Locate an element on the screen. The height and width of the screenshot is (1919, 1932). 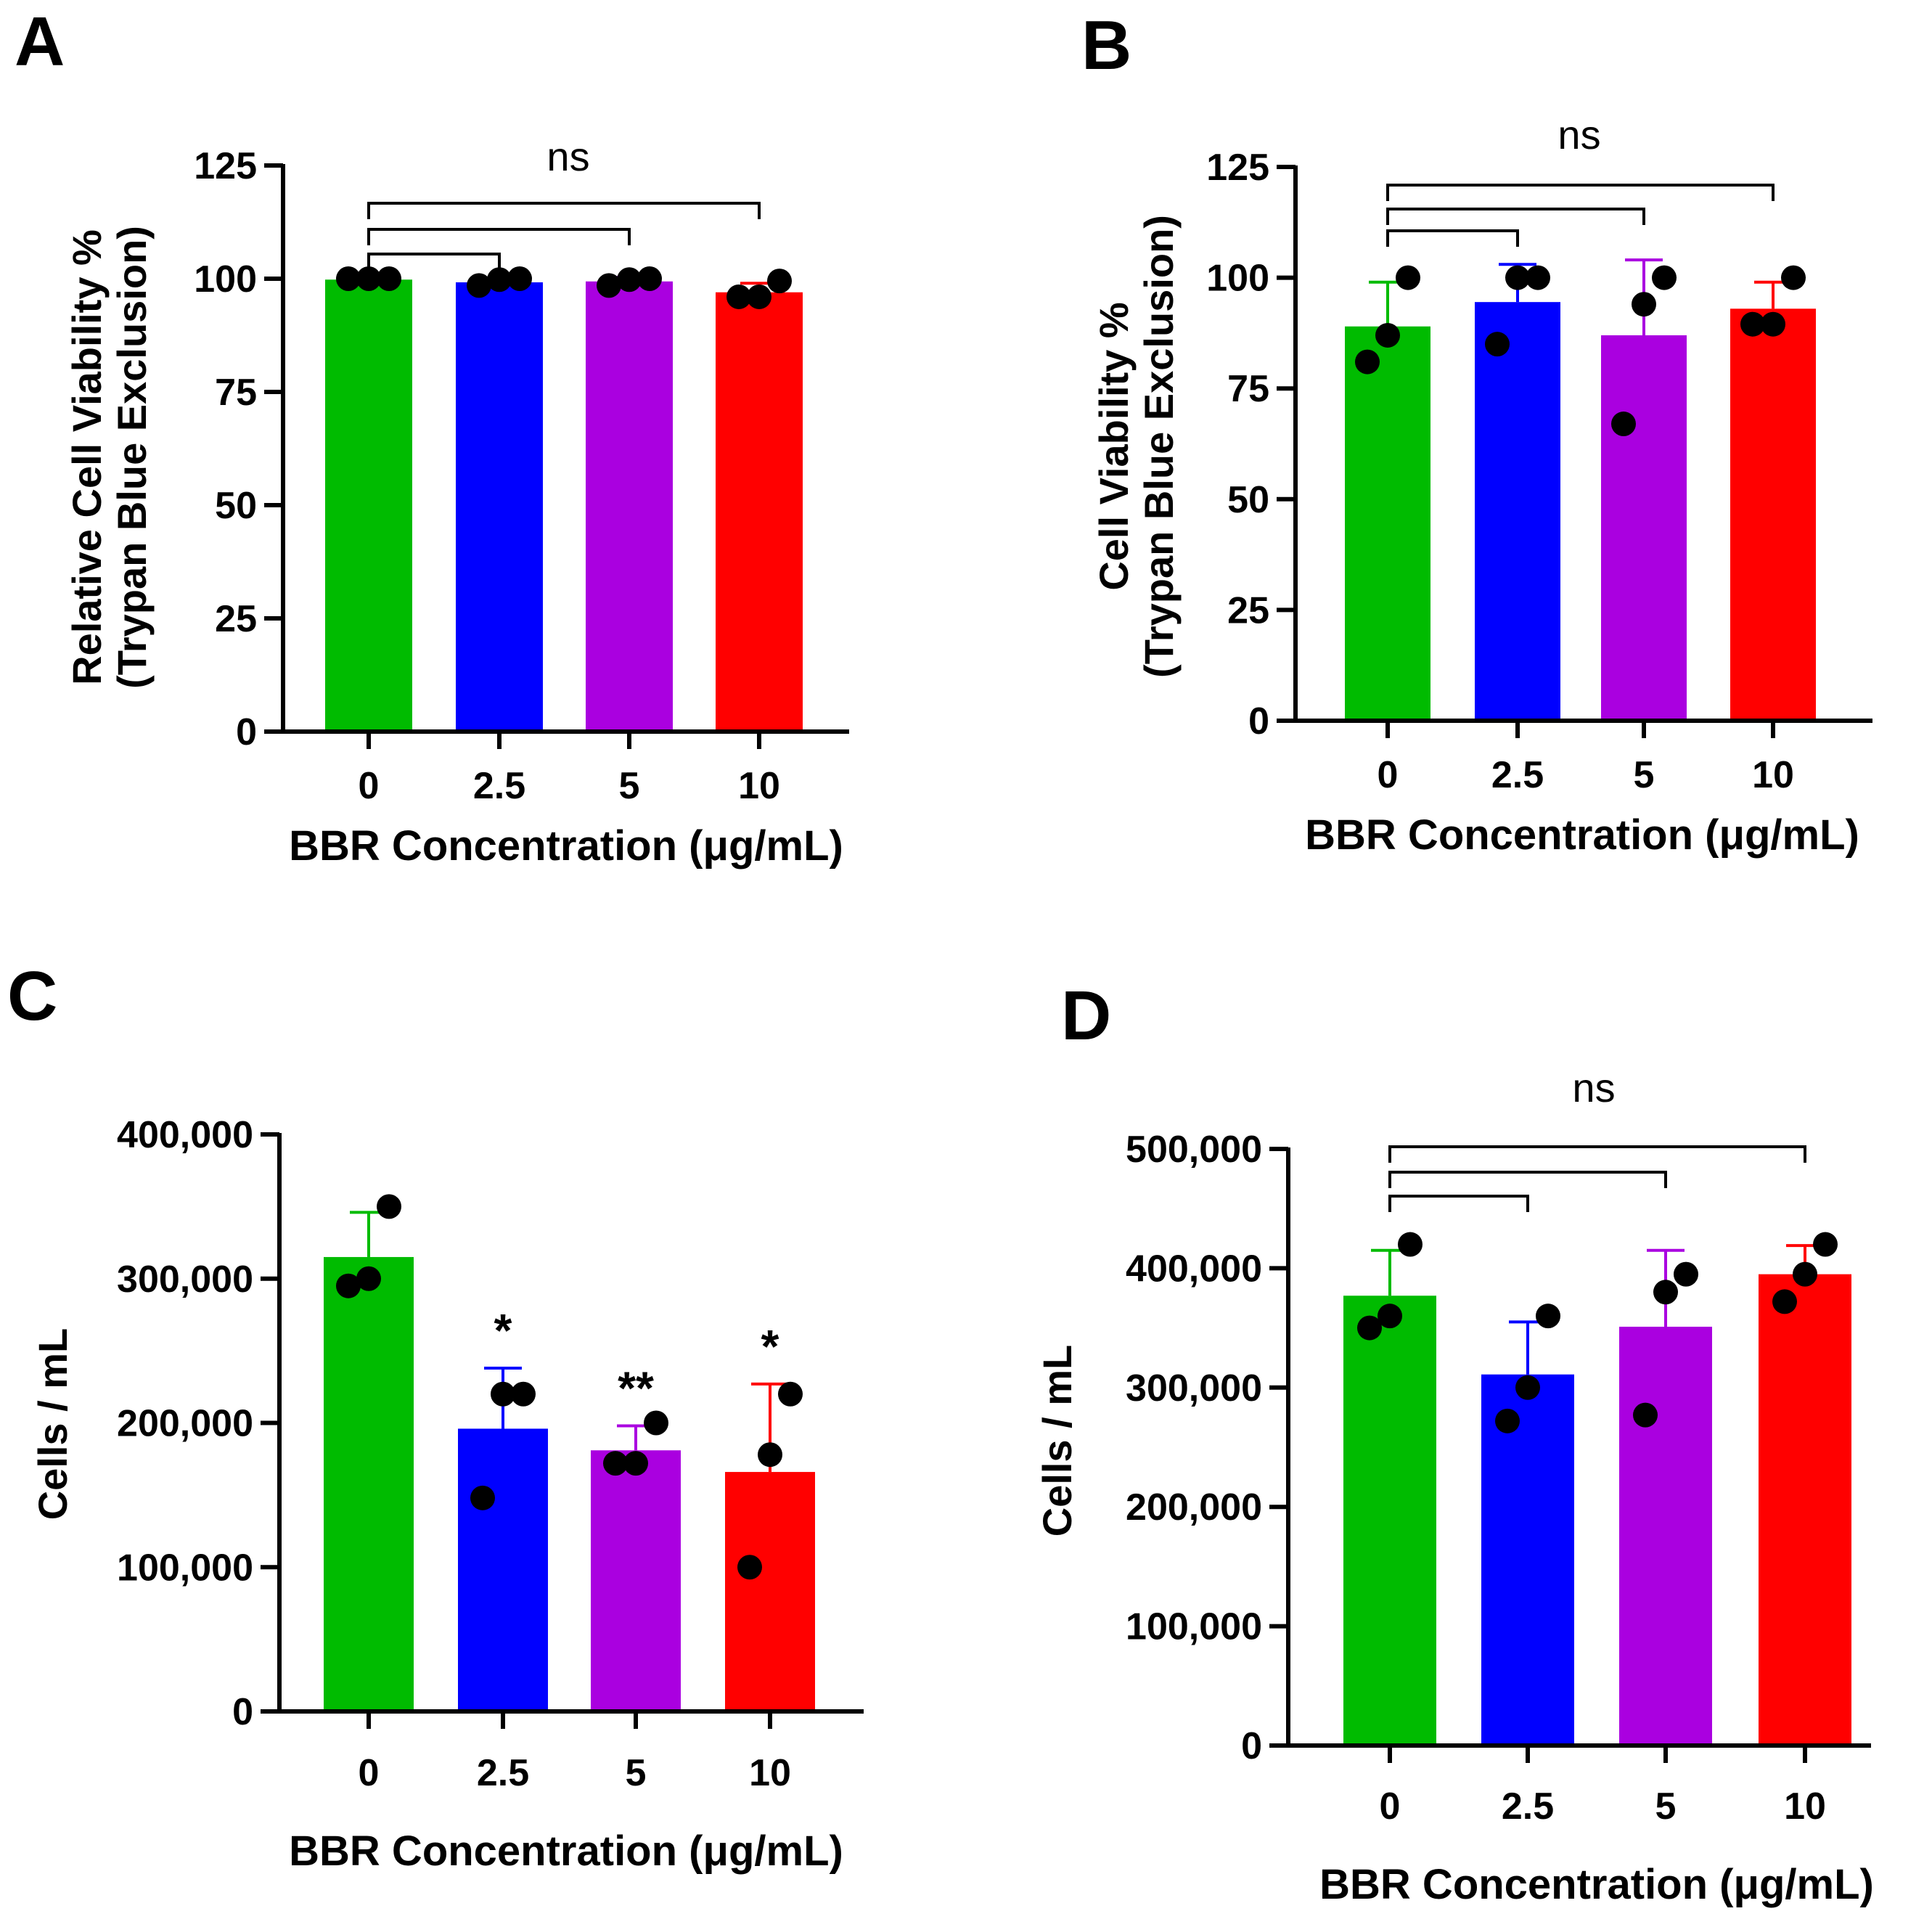
y-tick-label: 75 is located at coordinates (1248, 389).